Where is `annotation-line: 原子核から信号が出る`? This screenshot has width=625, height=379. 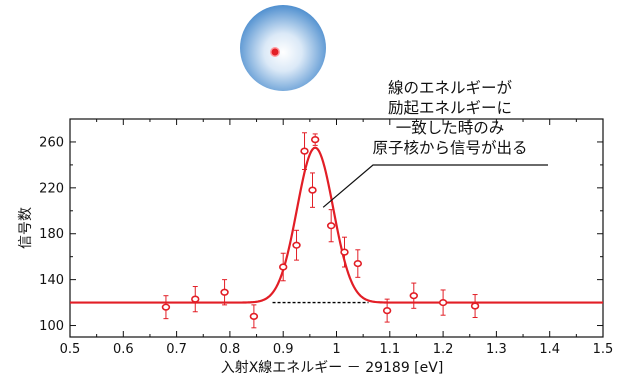
annotation-line: 原子核から信号が出る is located at coordinates (450, 148).